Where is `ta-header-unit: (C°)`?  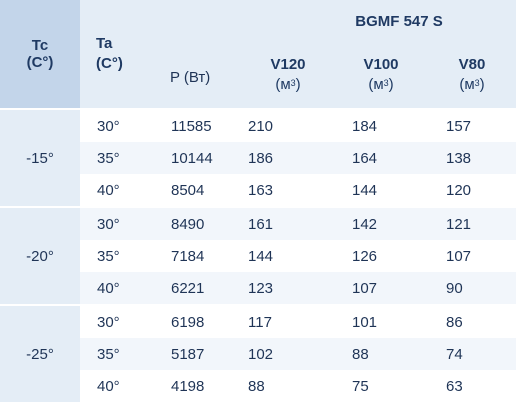
ta-header-unit: (C°) is located at coordinates (109, 63).